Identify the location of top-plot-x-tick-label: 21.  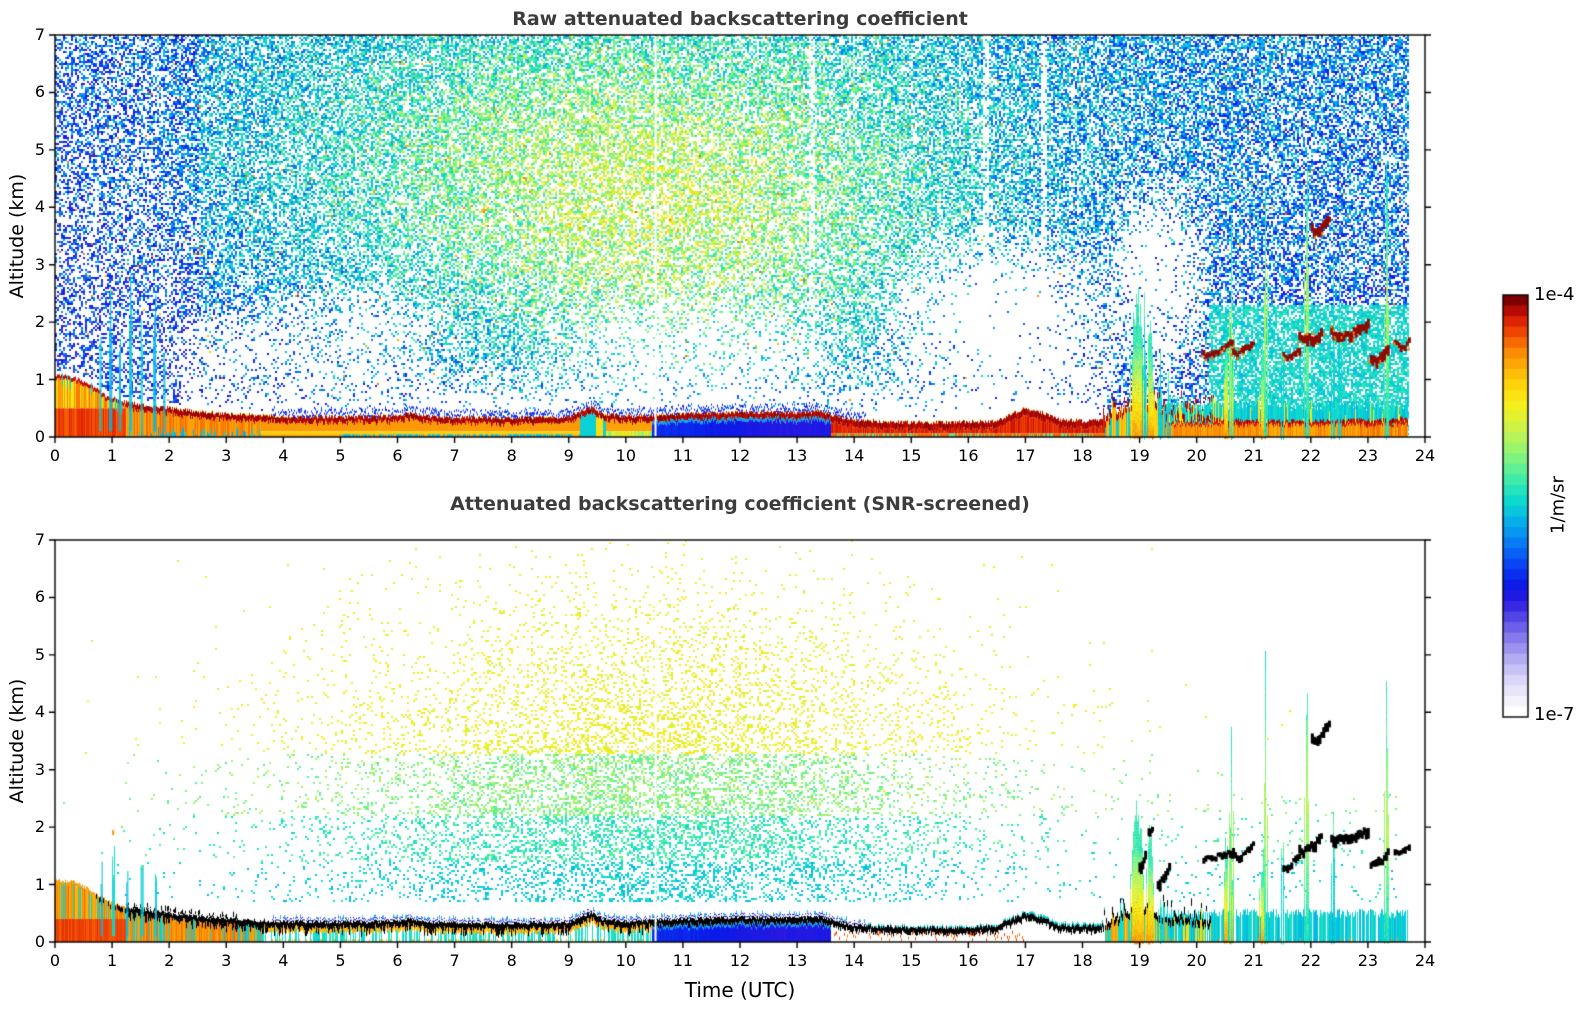
(1253, 455).